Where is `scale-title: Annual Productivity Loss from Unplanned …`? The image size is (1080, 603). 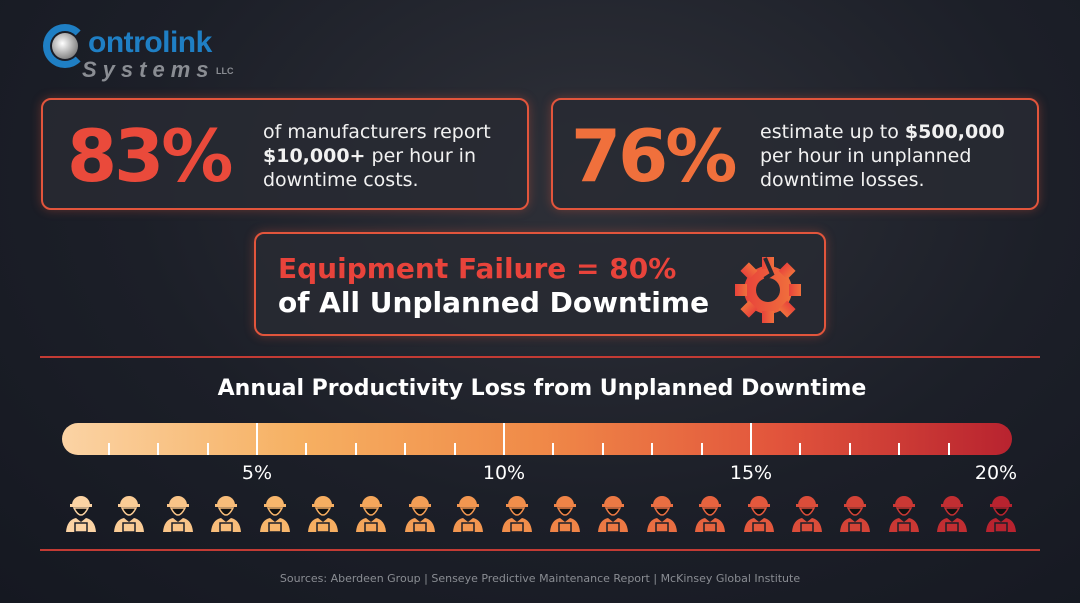
scale-title: Annual Productivity Loss from Unplanned … is located at coordinates (542, 388).